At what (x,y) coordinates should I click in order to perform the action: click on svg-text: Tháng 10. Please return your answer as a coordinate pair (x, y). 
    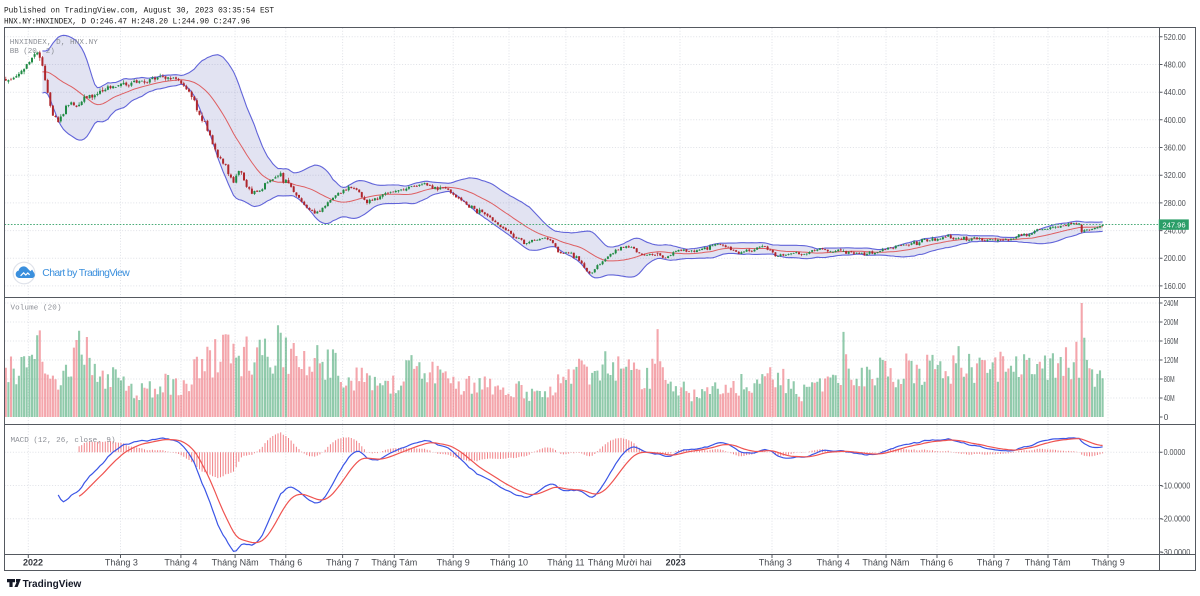
    Looking at the image, I should click on (509, 563).